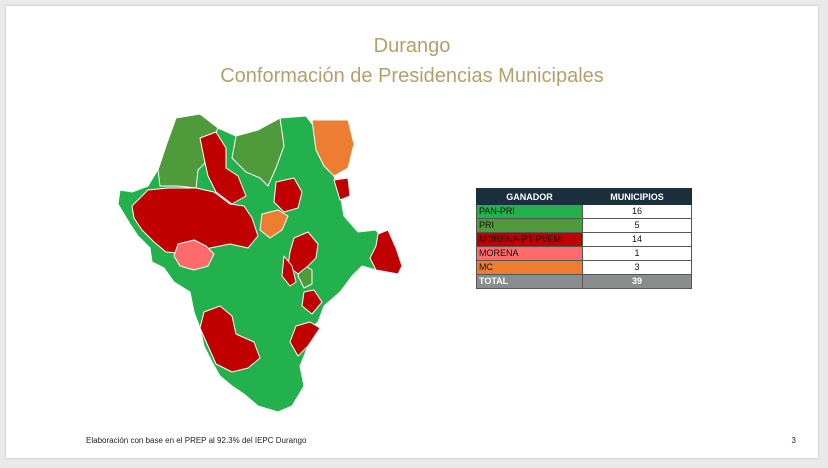  Describe the element at coordinates (529, 267) in the screenshot. I see `party-cell: MC` at that location.